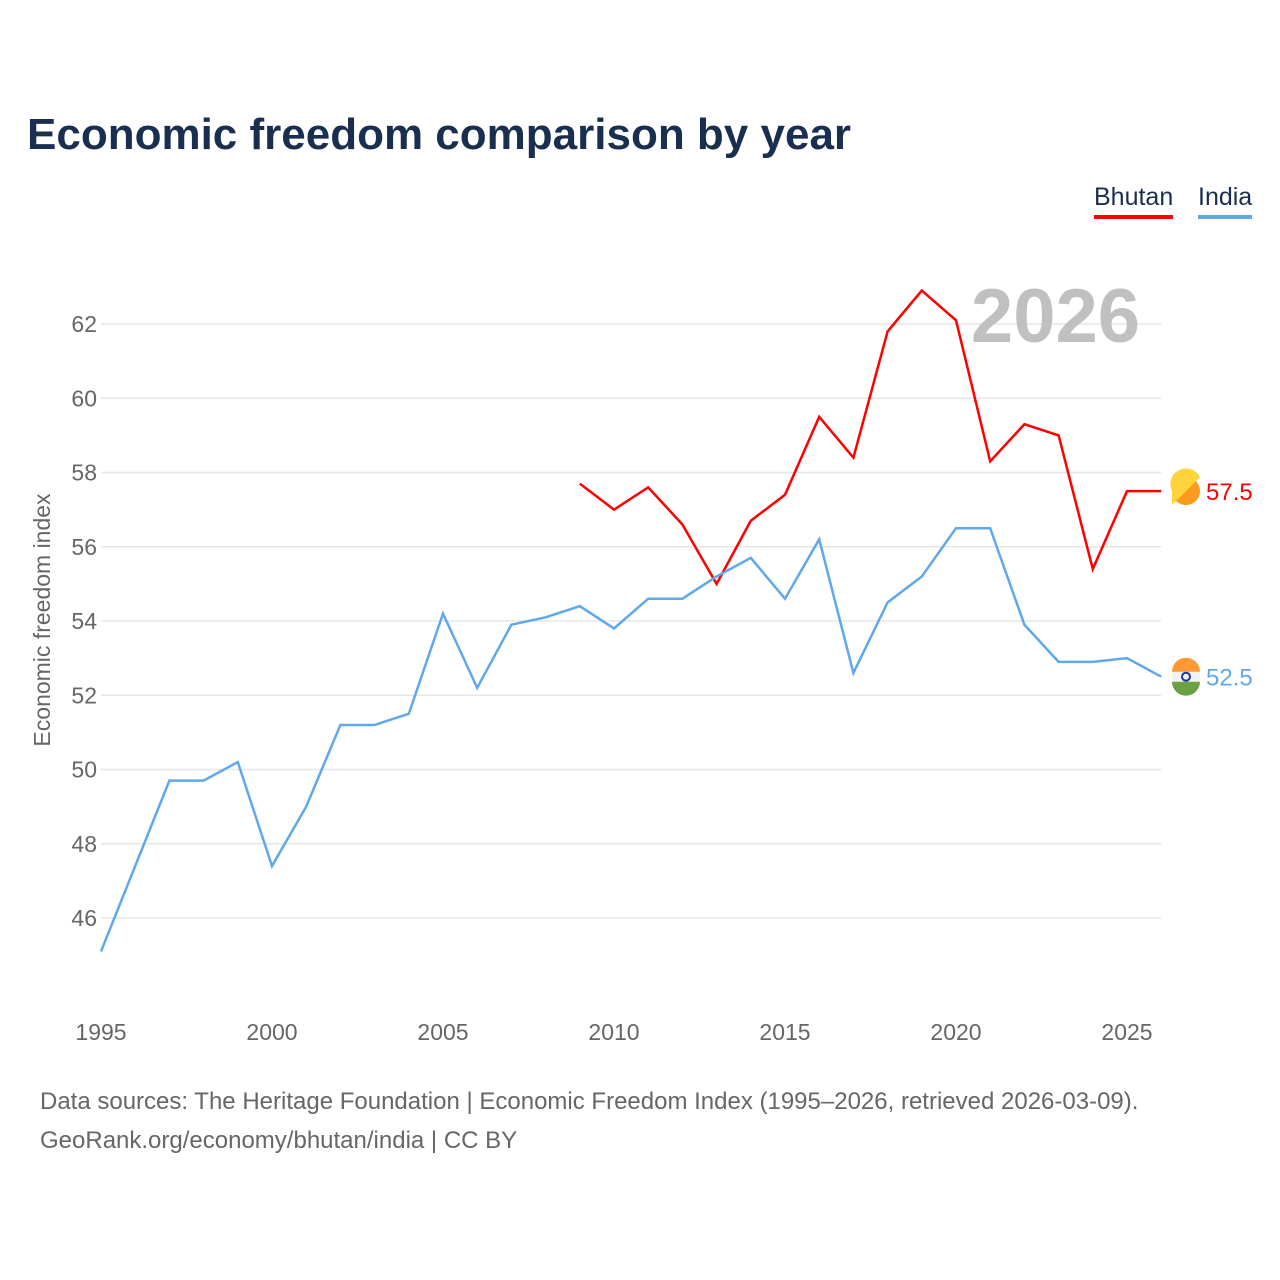  Describe the element at coordinates (84, 770) in the screenshot. I see `y-tick-label: 50` at that location.